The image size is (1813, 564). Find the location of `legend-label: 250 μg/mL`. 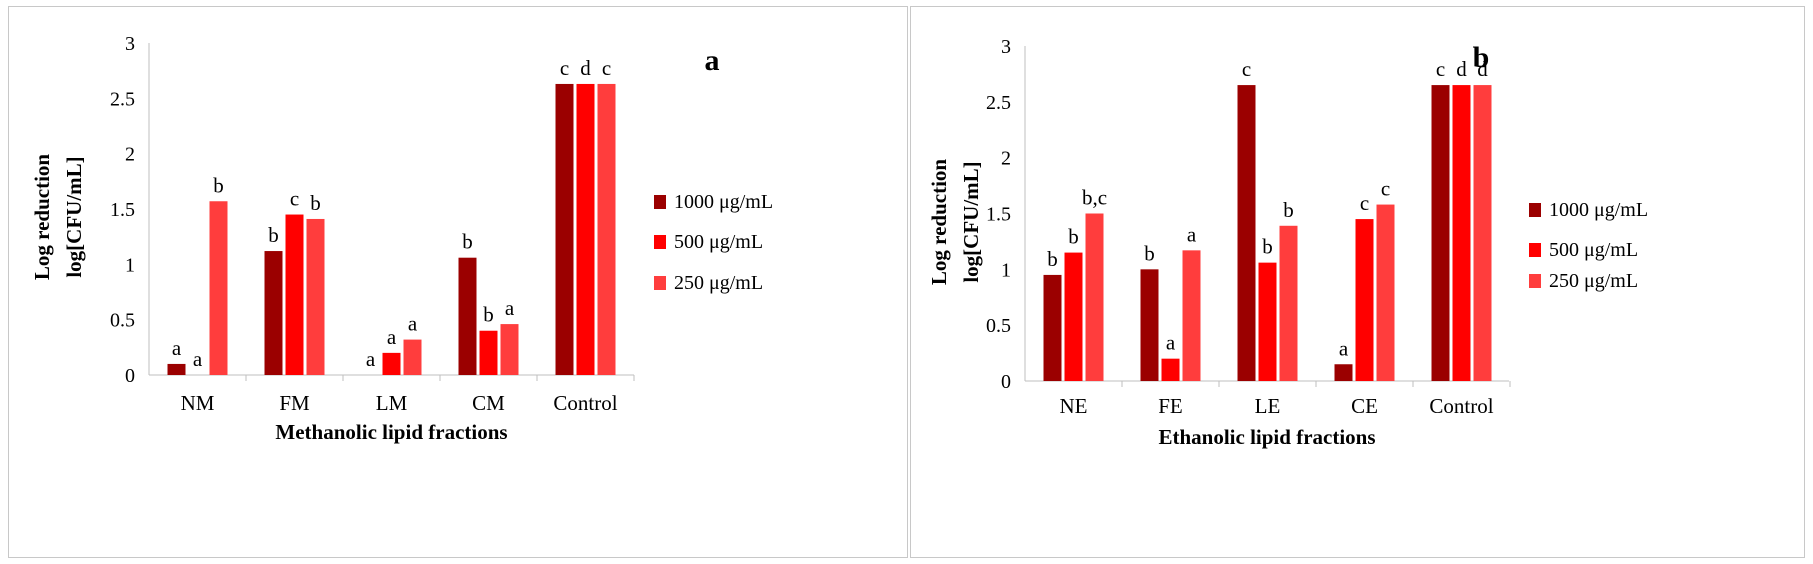

legend-label: 250 μg/mL is located at coordinates (718, 283).